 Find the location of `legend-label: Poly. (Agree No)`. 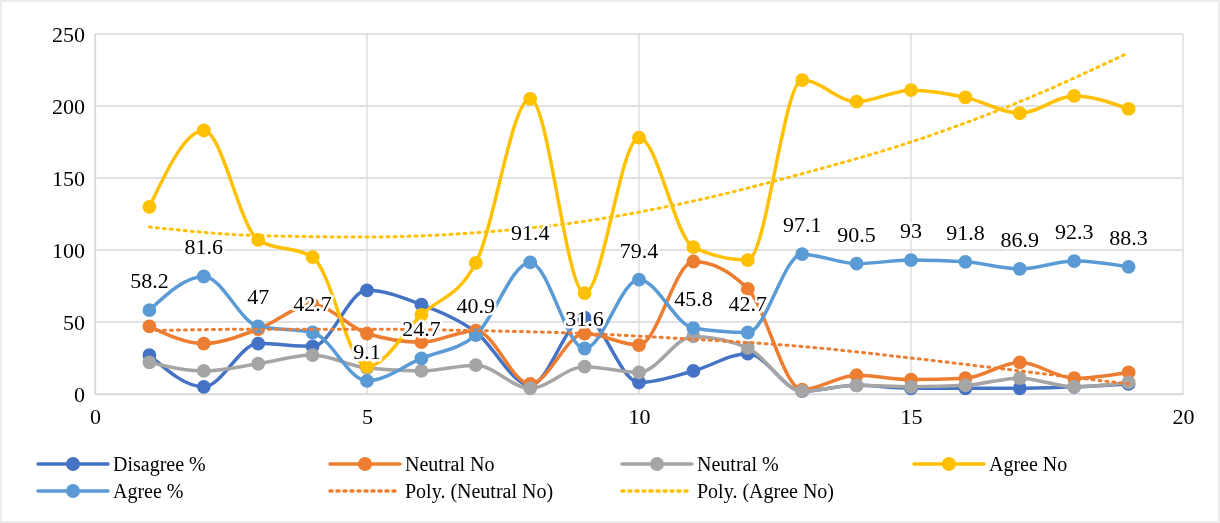

legend-label: Poly. (Agree No) is located at coordinates (766, 491).